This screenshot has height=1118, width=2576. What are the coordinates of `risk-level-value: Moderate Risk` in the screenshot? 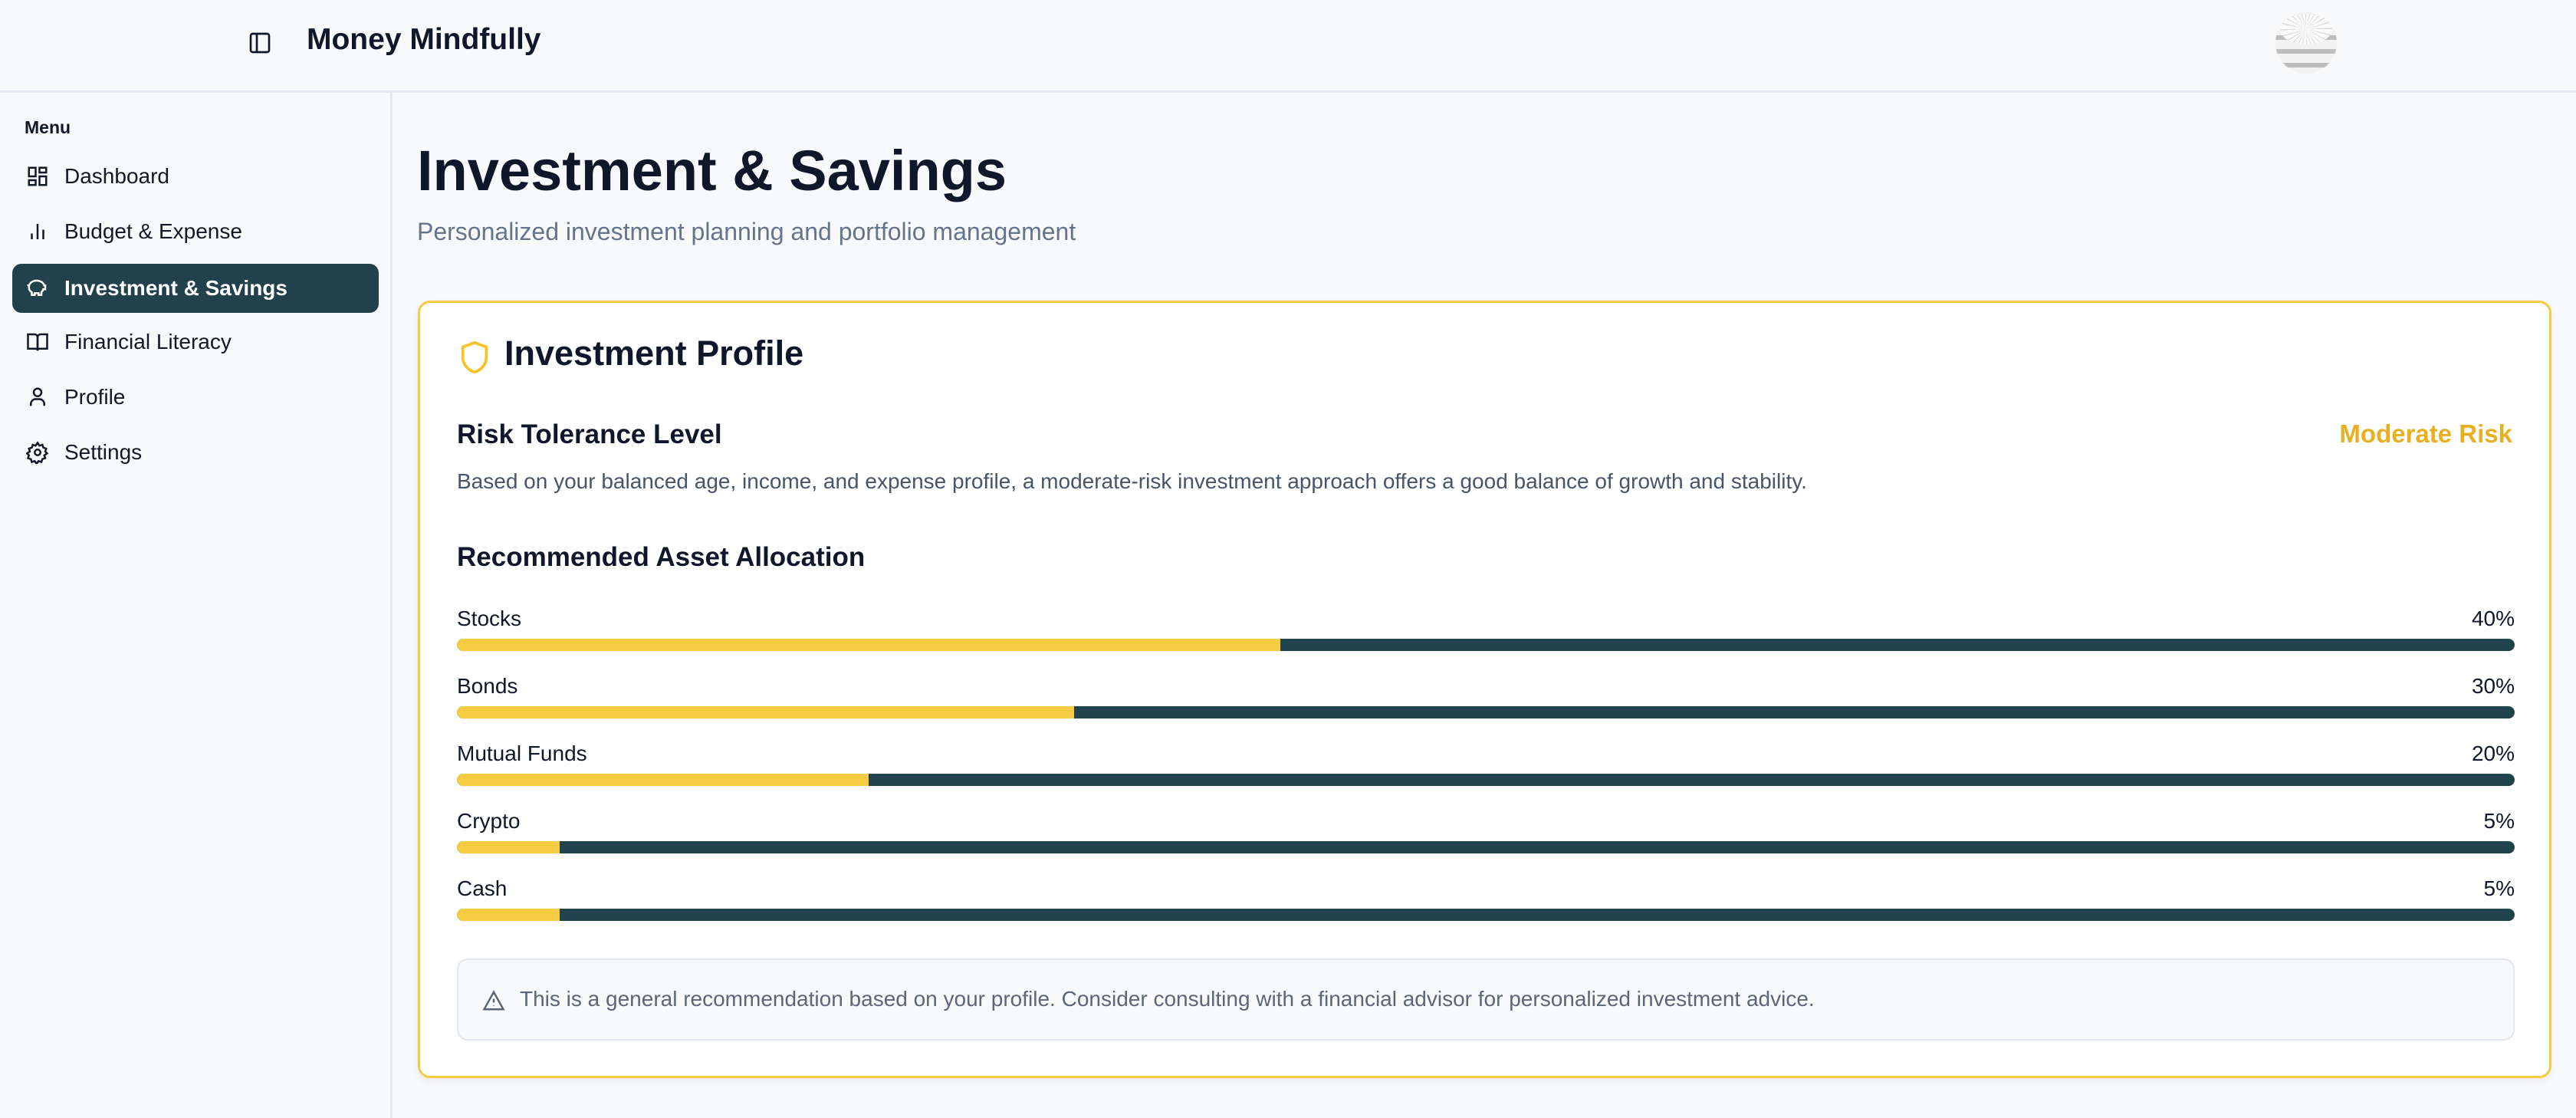 It's located at (2425, 434).